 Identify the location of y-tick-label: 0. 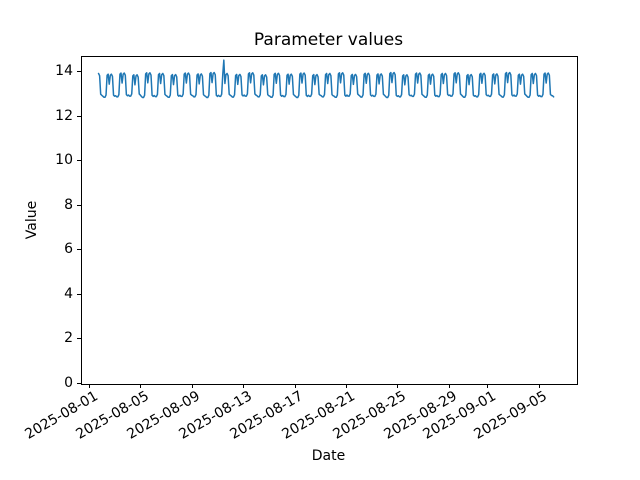
(68, 383).